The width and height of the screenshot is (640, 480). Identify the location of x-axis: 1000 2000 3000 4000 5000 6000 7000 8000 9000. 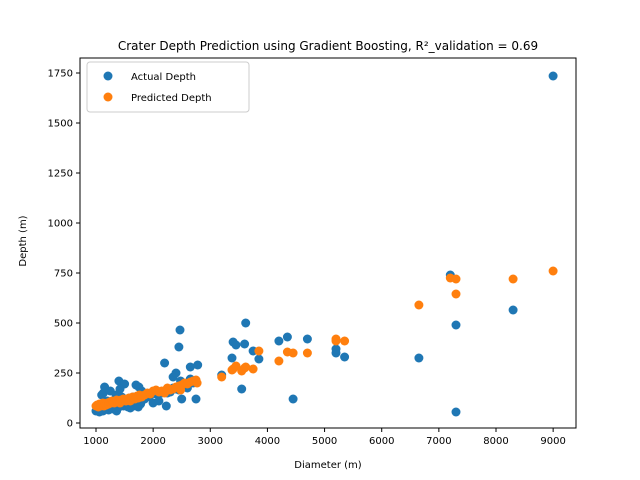
(324, 437).